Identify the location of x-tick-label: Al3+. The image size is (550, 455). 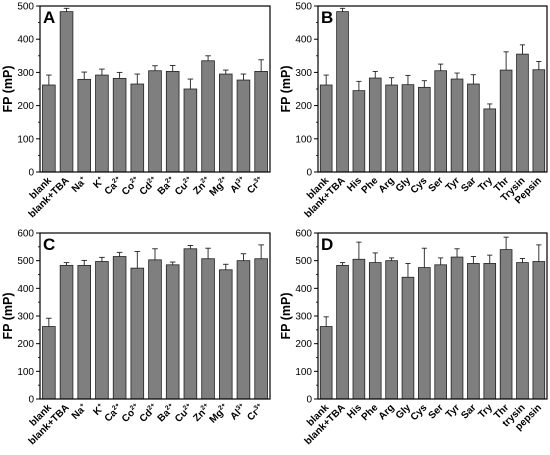
(238, 184).